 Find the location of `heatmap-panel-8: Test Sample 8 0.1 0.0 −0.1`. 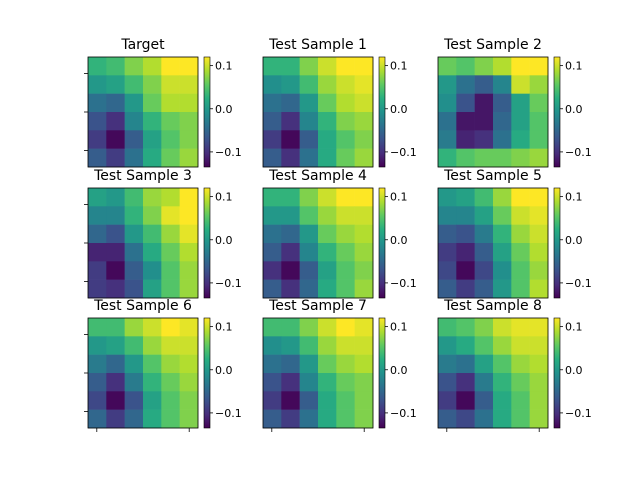

heatmap-panel-8: Test Sample 8 0.1 0.0 −0.1 is located at coordinates (514, 365).